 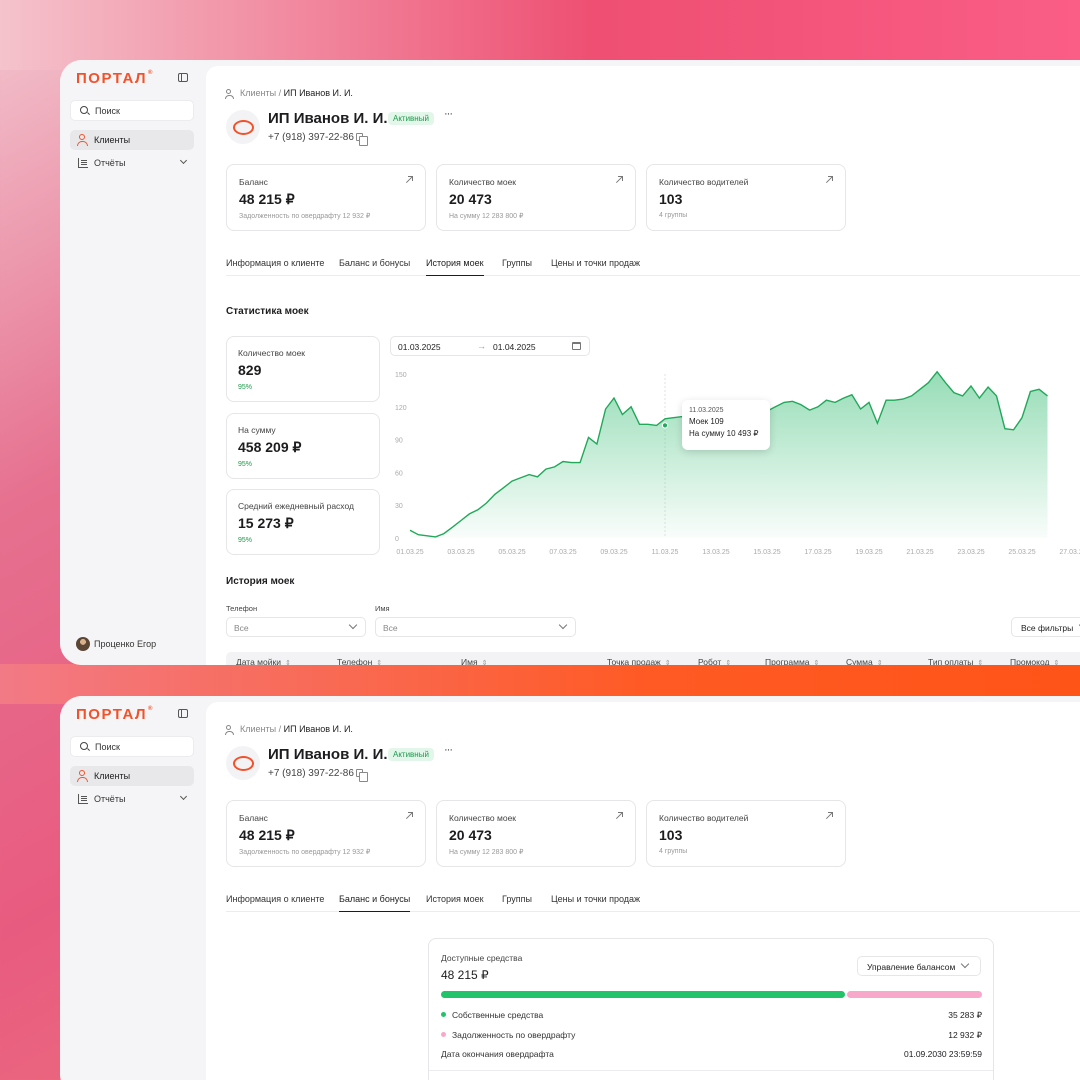 What do you see at coordinates (474, 661) in the screenshot?
I see `col-name: Имя` at bounding box center [474, 661].